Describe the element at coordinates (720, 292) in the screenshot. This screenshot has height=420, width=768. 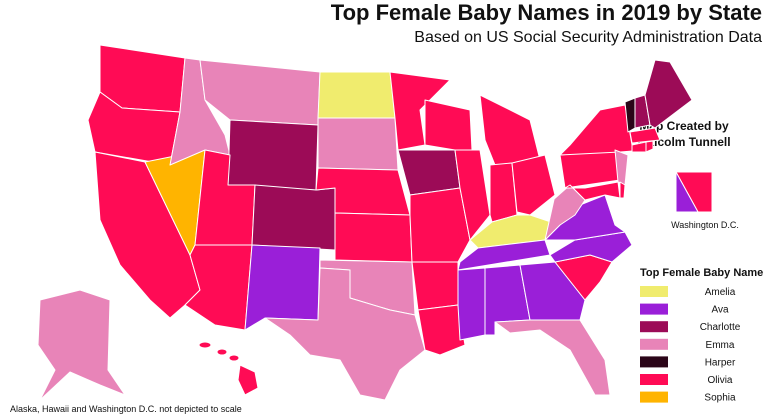
I see `legend-label: Amelia` at that location.